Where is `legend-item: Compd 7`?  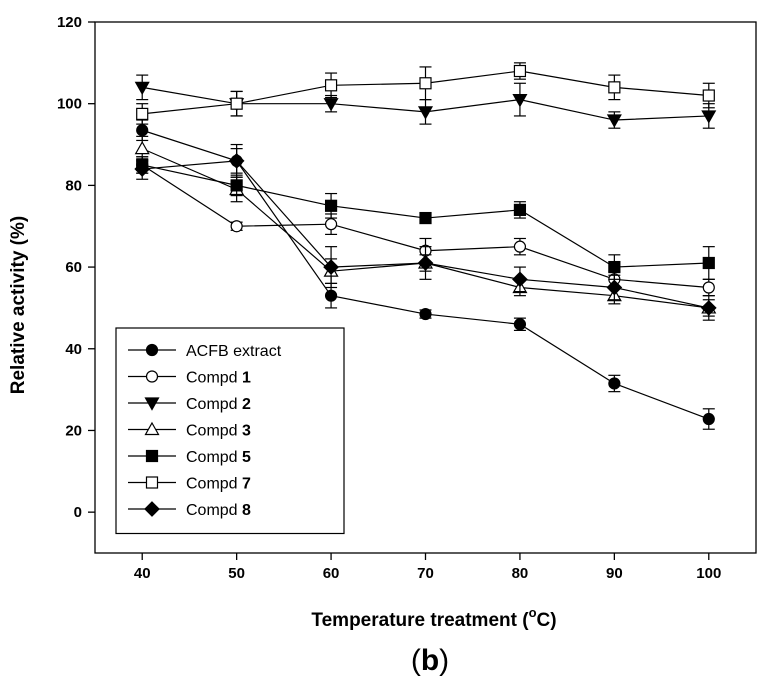 legend-item: Compd 7 is located at coordinates (189, 484).